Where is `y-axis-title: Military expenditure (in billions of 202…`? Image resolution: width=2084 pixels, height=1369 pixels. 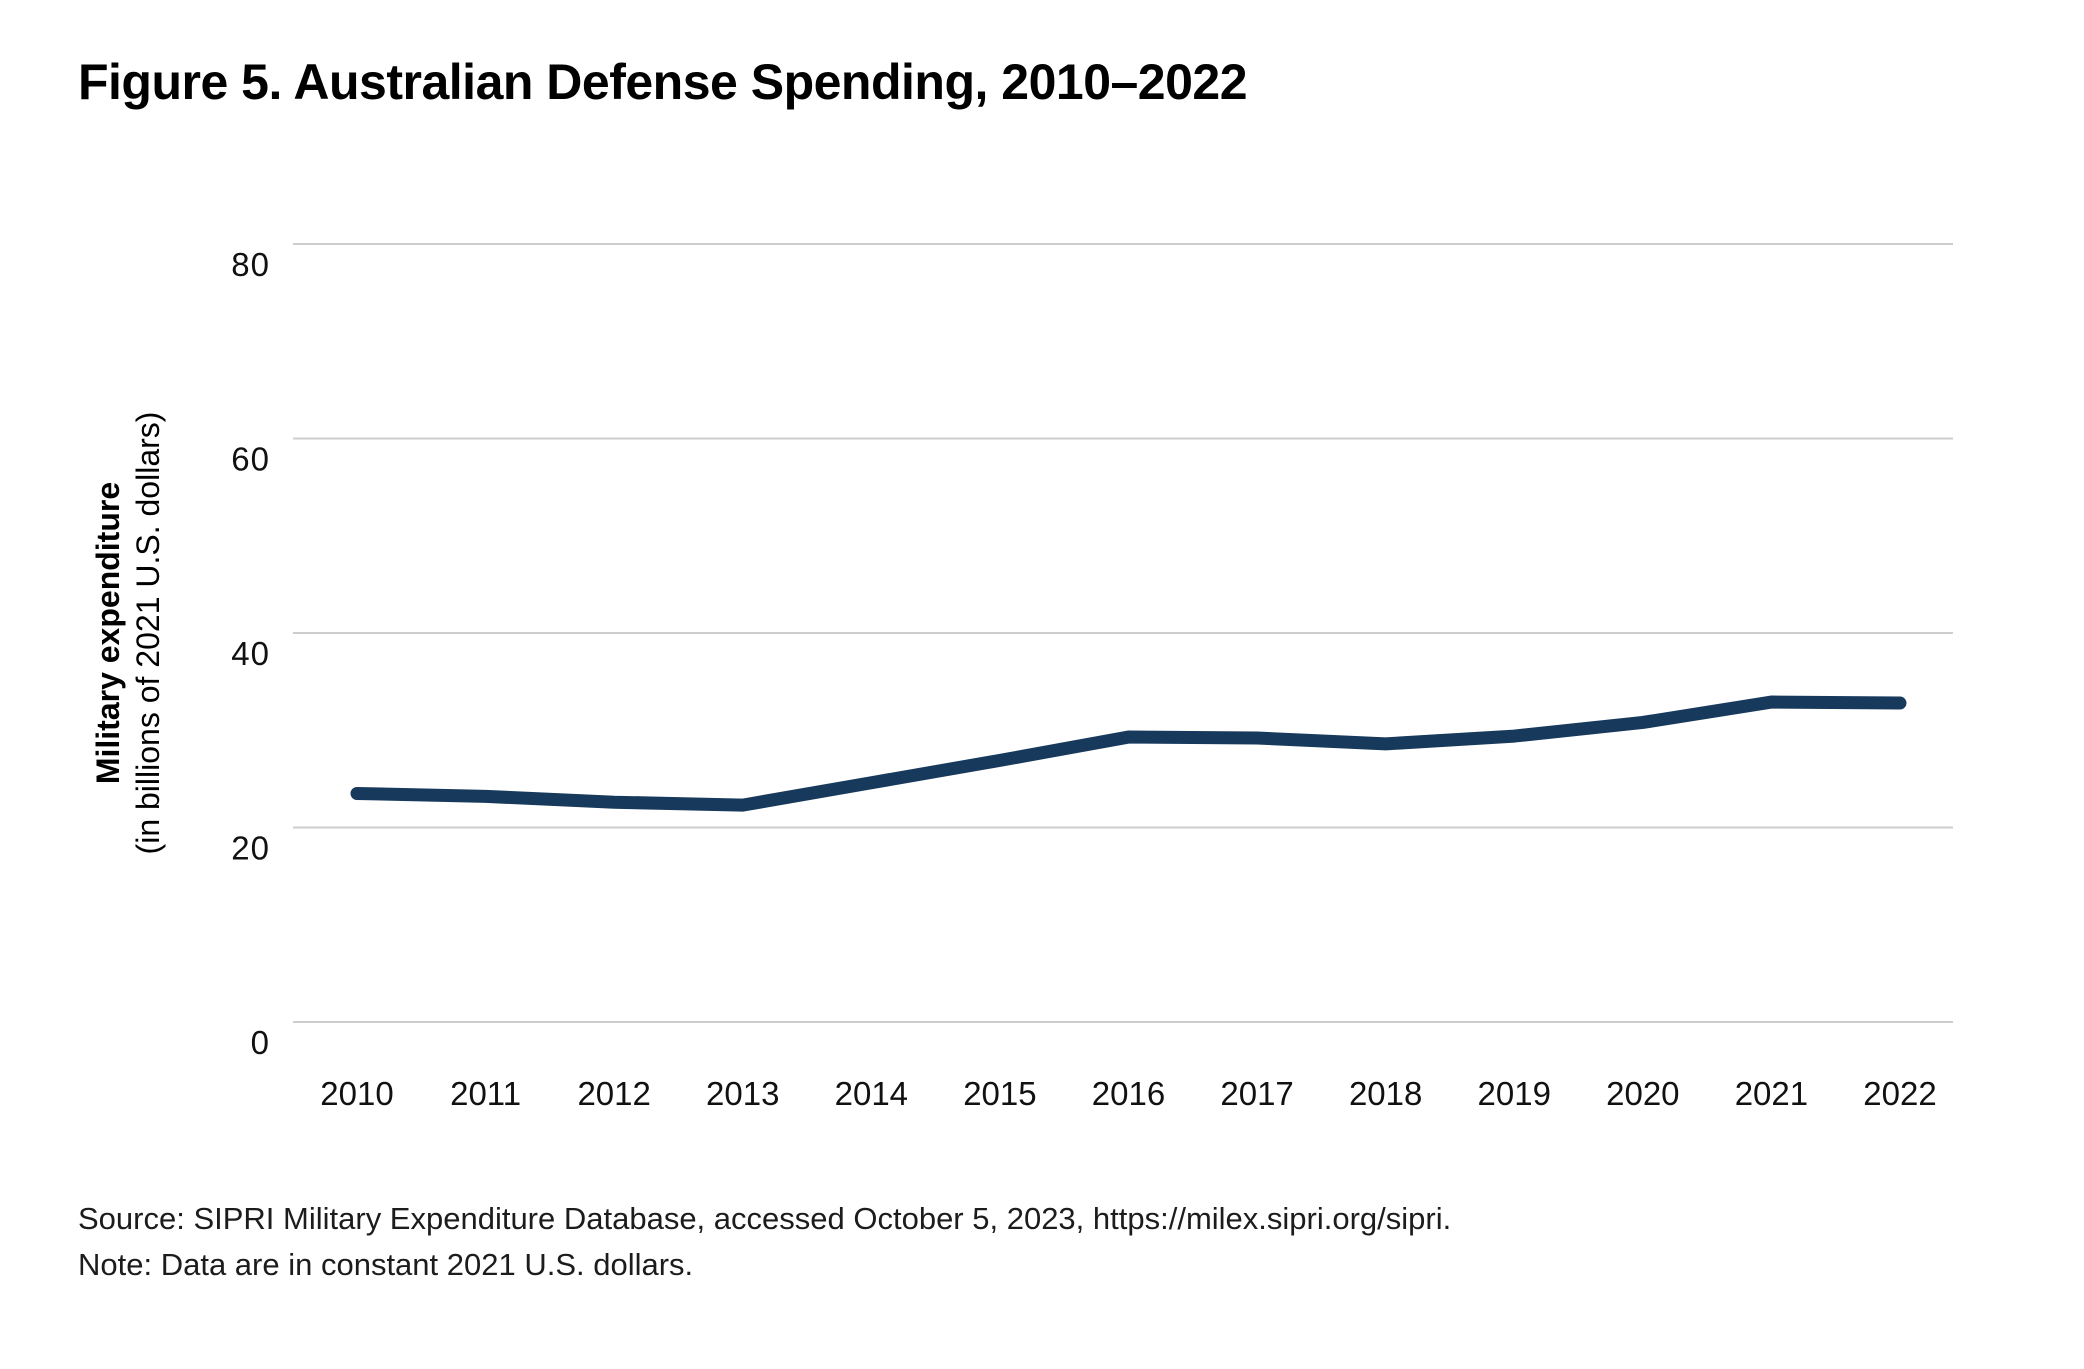 y-axis-title: Military expenditure (in billions of 202… is located at coordinates (128, 633).